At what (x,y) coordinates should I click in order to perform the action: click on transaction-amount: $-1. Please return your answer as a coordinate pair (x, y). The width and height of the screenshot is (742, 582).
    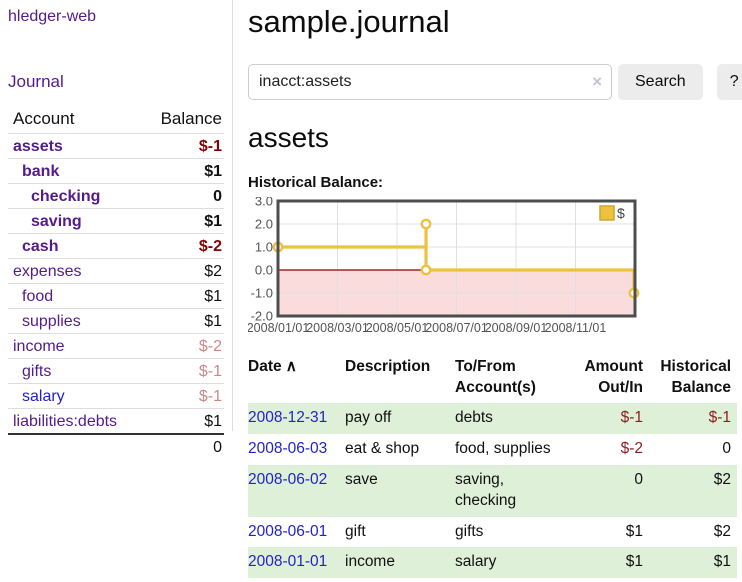
    Looking at the image, I should click on (631, 417).